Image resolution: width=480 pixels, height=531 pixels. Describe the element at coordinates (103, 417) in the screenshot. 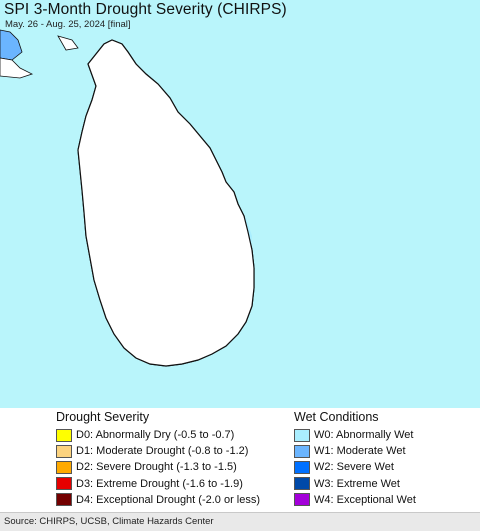

I see `drought-legend-heading: Drought Severity` at that location.